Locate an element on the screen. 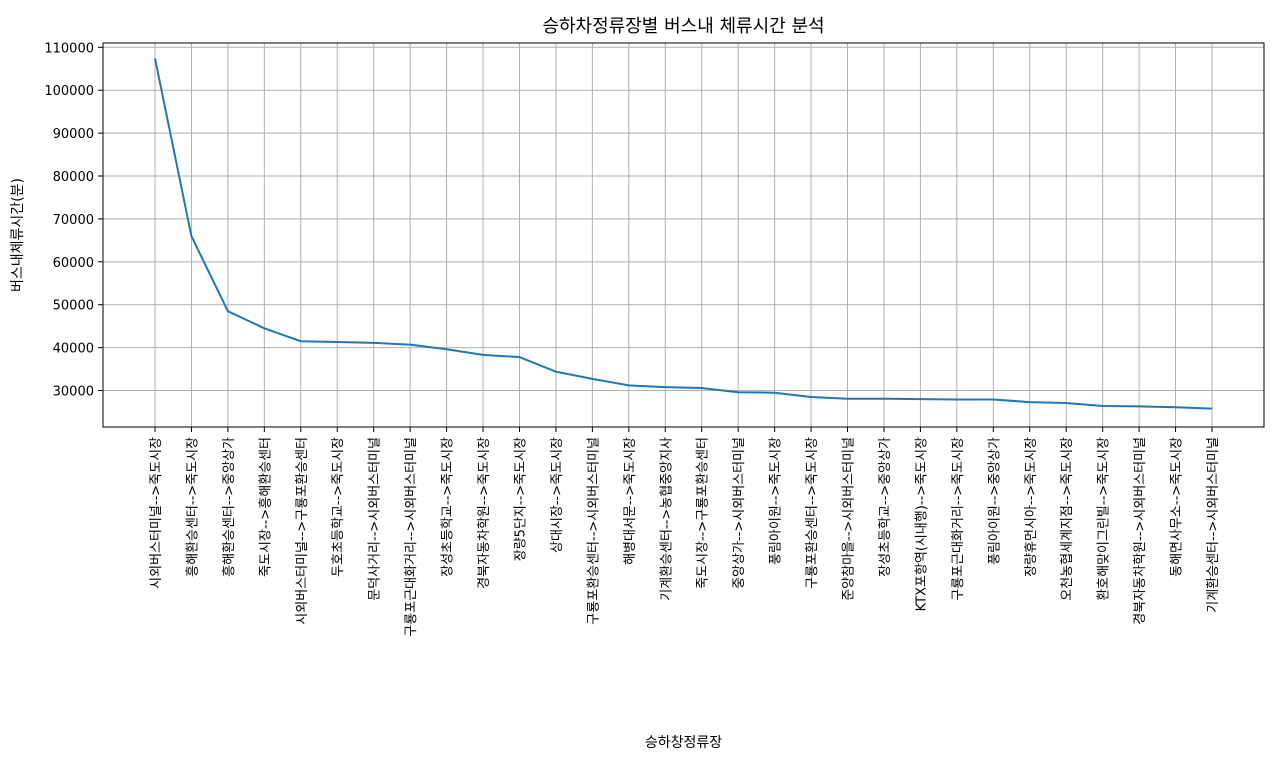 The image size is (1282, 759). x-tick-label: 상대시장-->죽도시장 is located at coordinates (557, 495).